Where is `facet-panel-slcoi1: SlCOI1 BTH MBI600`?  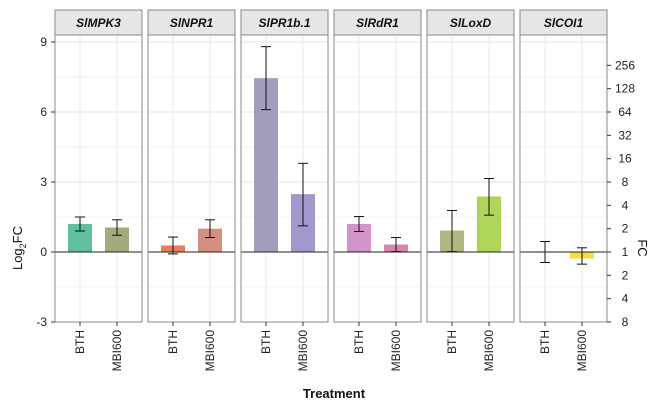
facet-panel-slcoi1: SlCOI1 BTH MBI600 is located at coordinates (563, 190).